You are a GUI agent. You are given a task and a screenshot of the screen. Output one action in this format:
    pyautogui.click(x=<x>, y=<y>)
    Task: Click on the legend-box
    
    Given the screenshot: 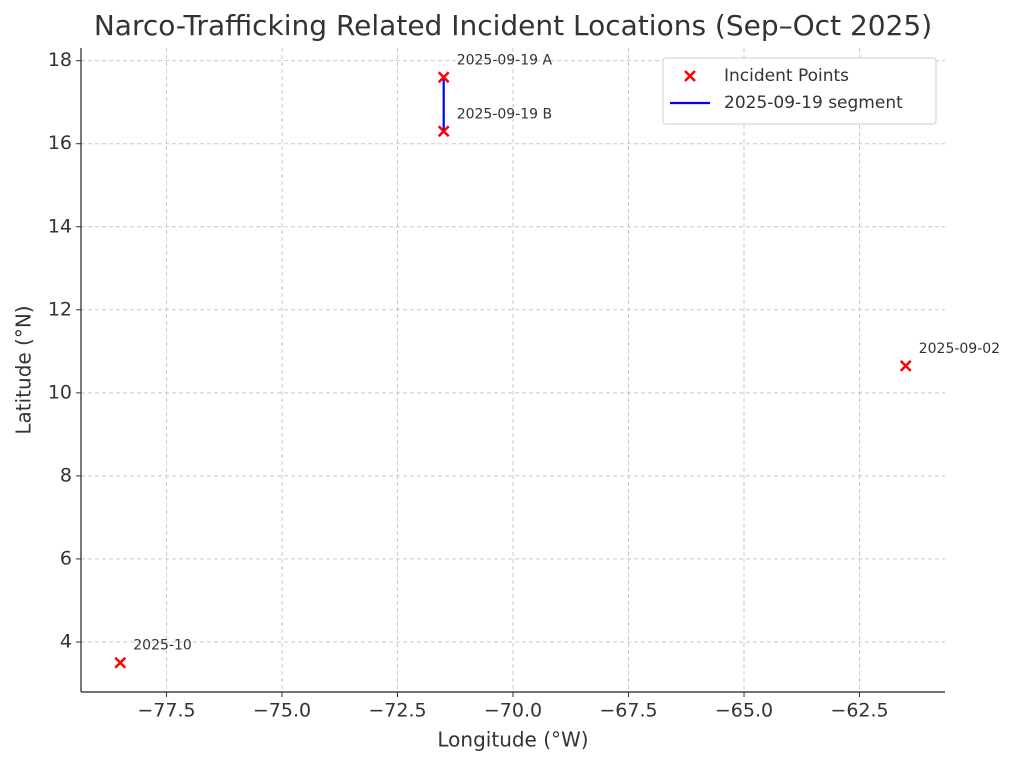 What is the action you would take?
    pyautogui.click(x=799, y=91)
    